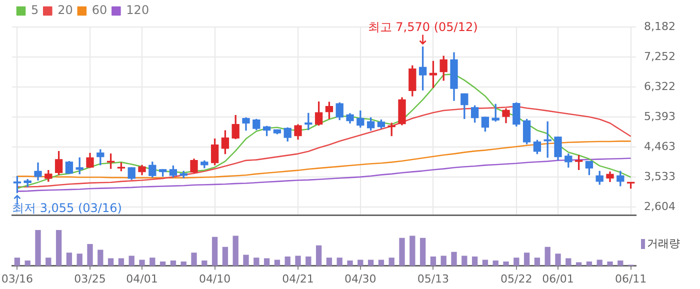 This screenshot has height=289, width=700. What do you see at coordinates (660, 146) in the screenshot?
I see `y-tick-label: 4,463` at bounding box center [660, 146].